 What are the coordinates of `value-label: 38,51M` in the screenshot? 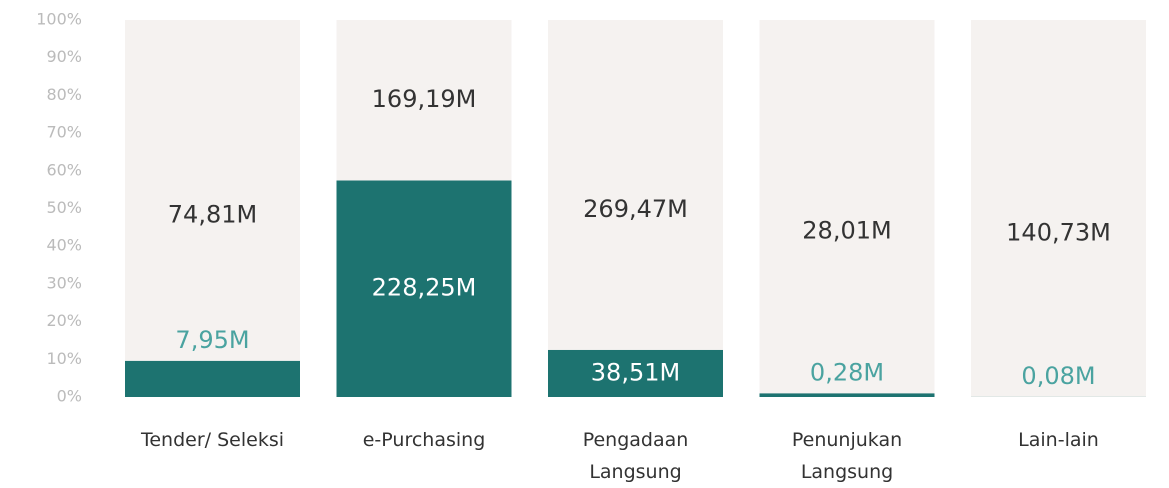 It's located at (635, 372).